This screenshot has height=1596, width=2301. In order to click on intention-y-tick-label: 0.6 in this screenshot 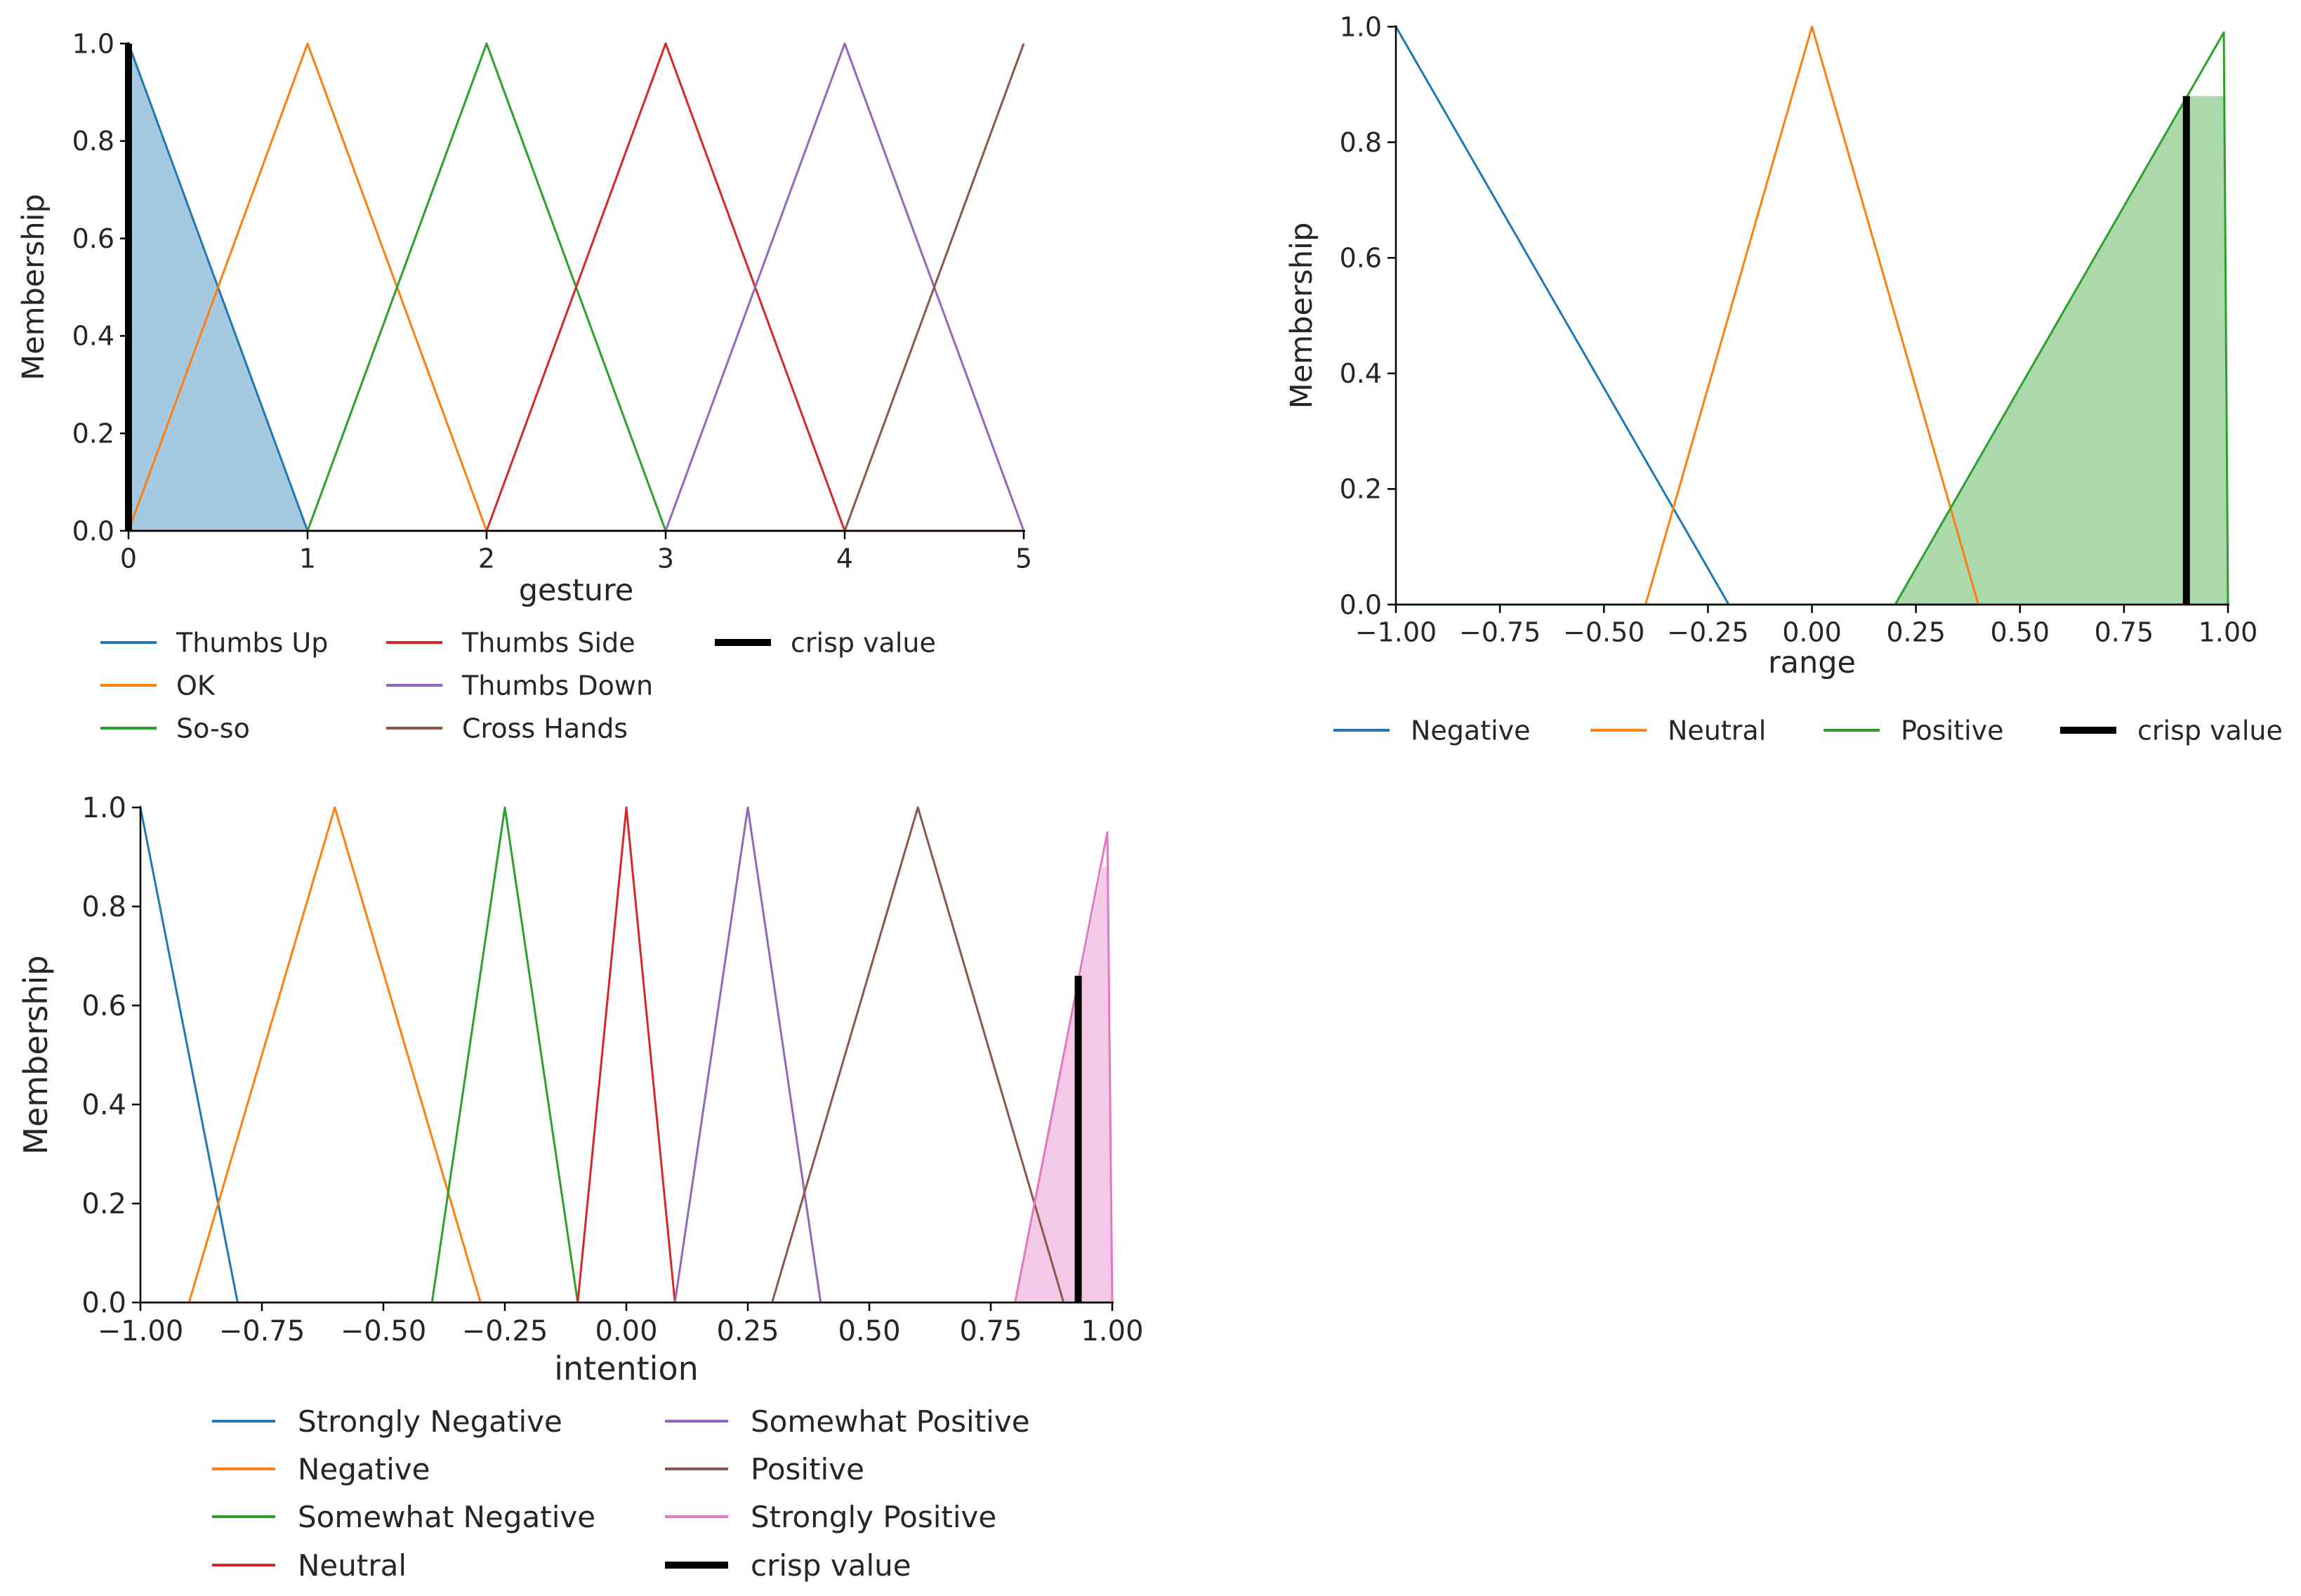, I will do `click(103, 1006)`.